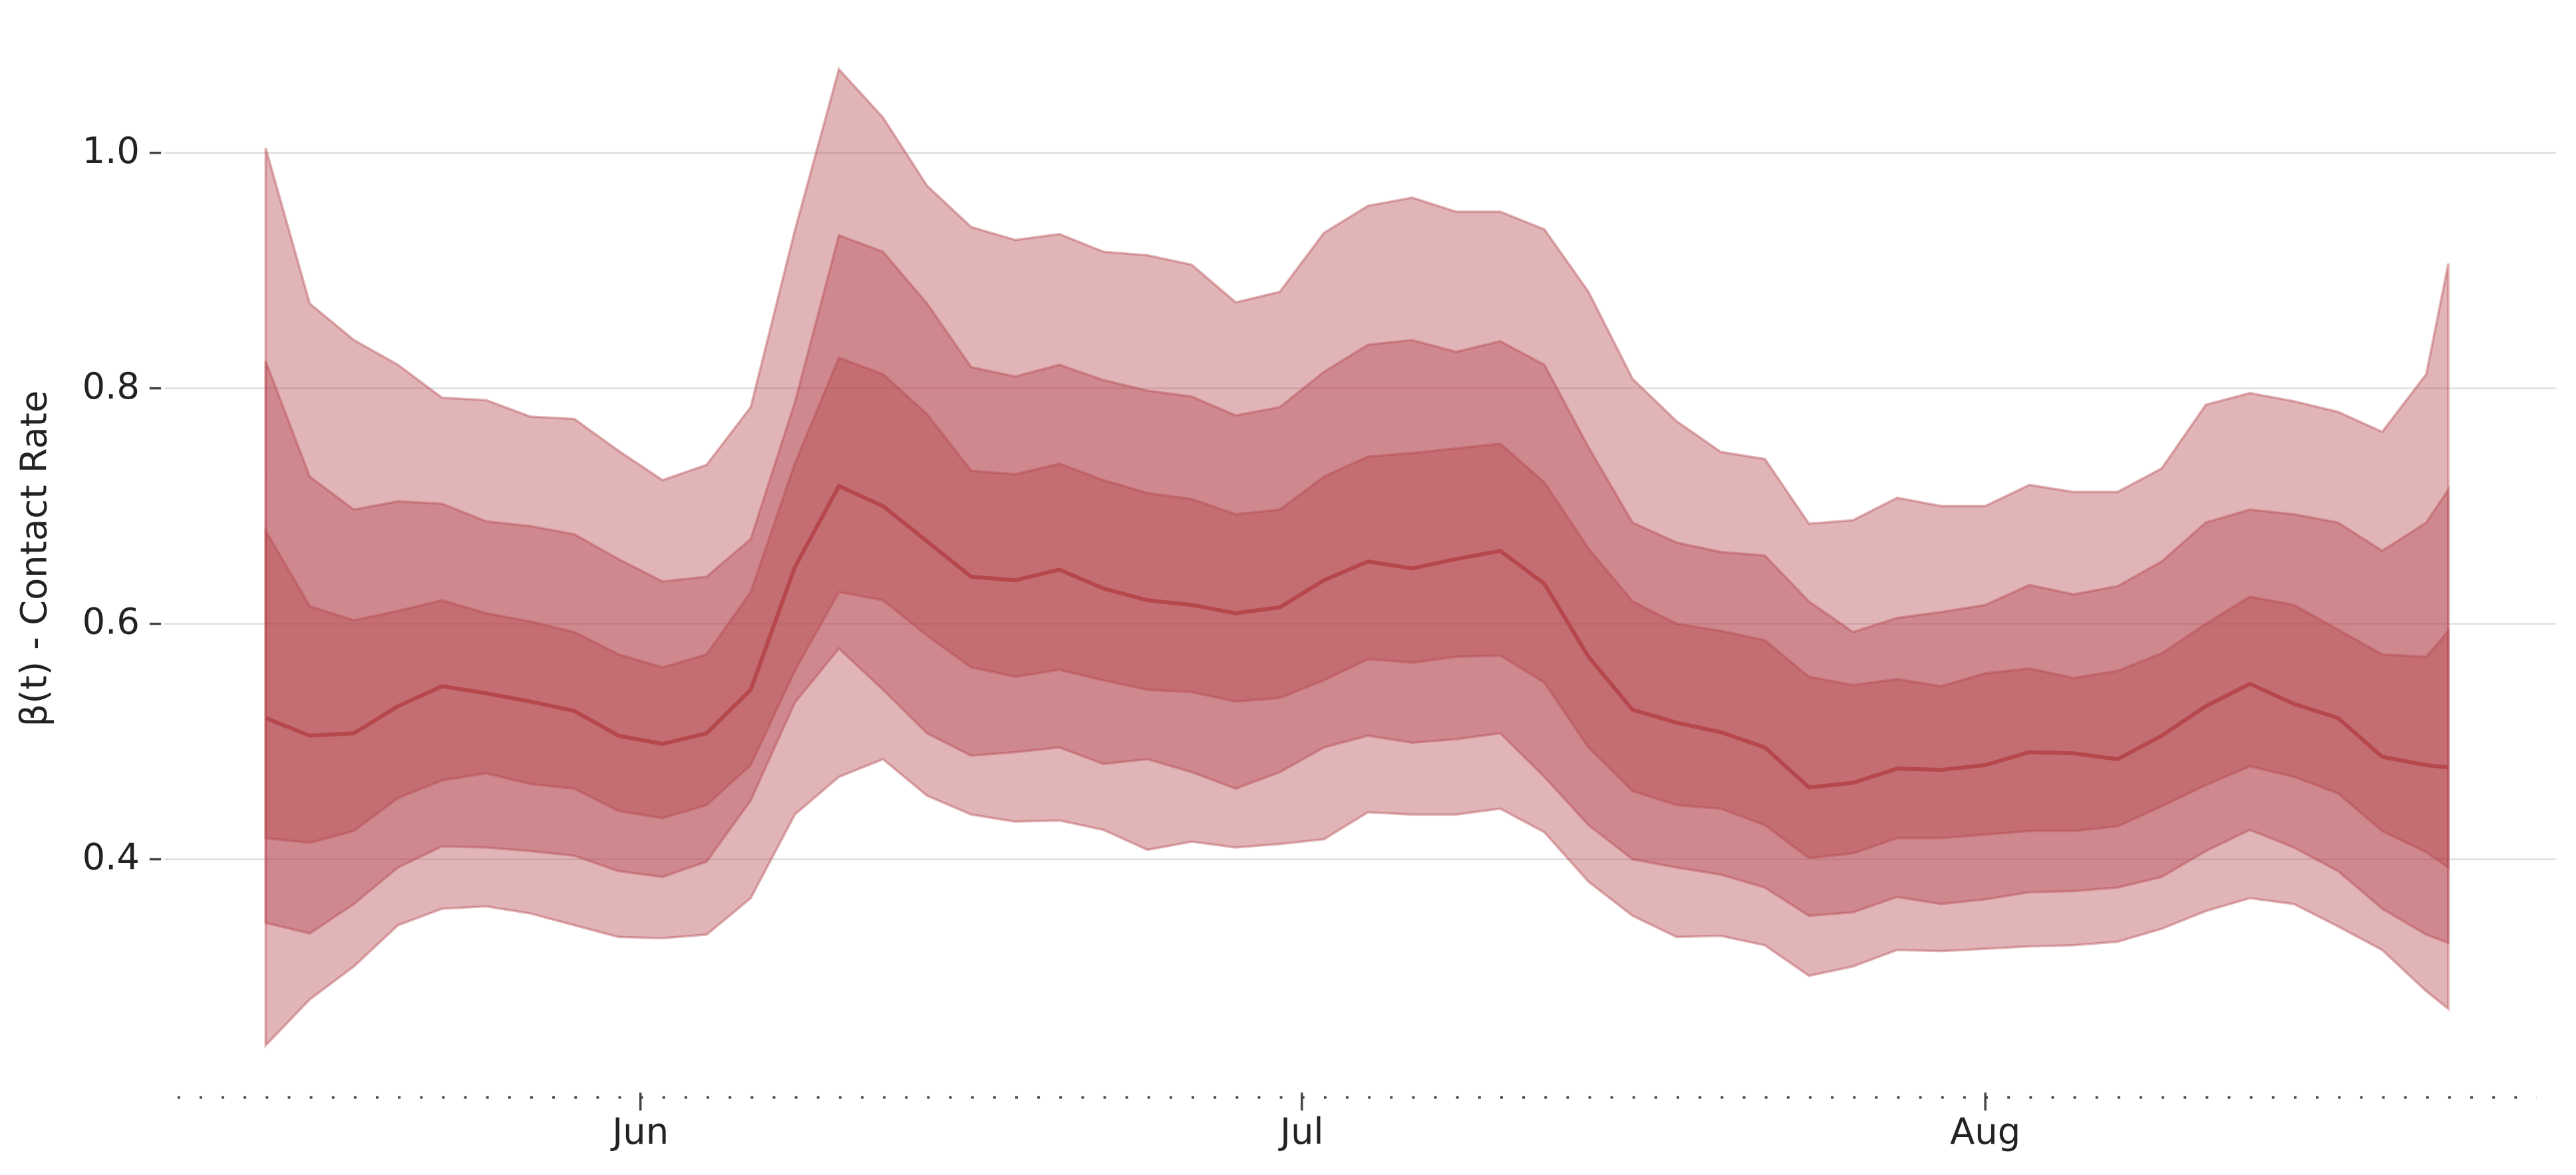 The width and height of the screenshot is (2576, 1175). Describe the element at coordinates (111, 622) in the screenshot. I see `y-tick-label: 0.6` at that location.